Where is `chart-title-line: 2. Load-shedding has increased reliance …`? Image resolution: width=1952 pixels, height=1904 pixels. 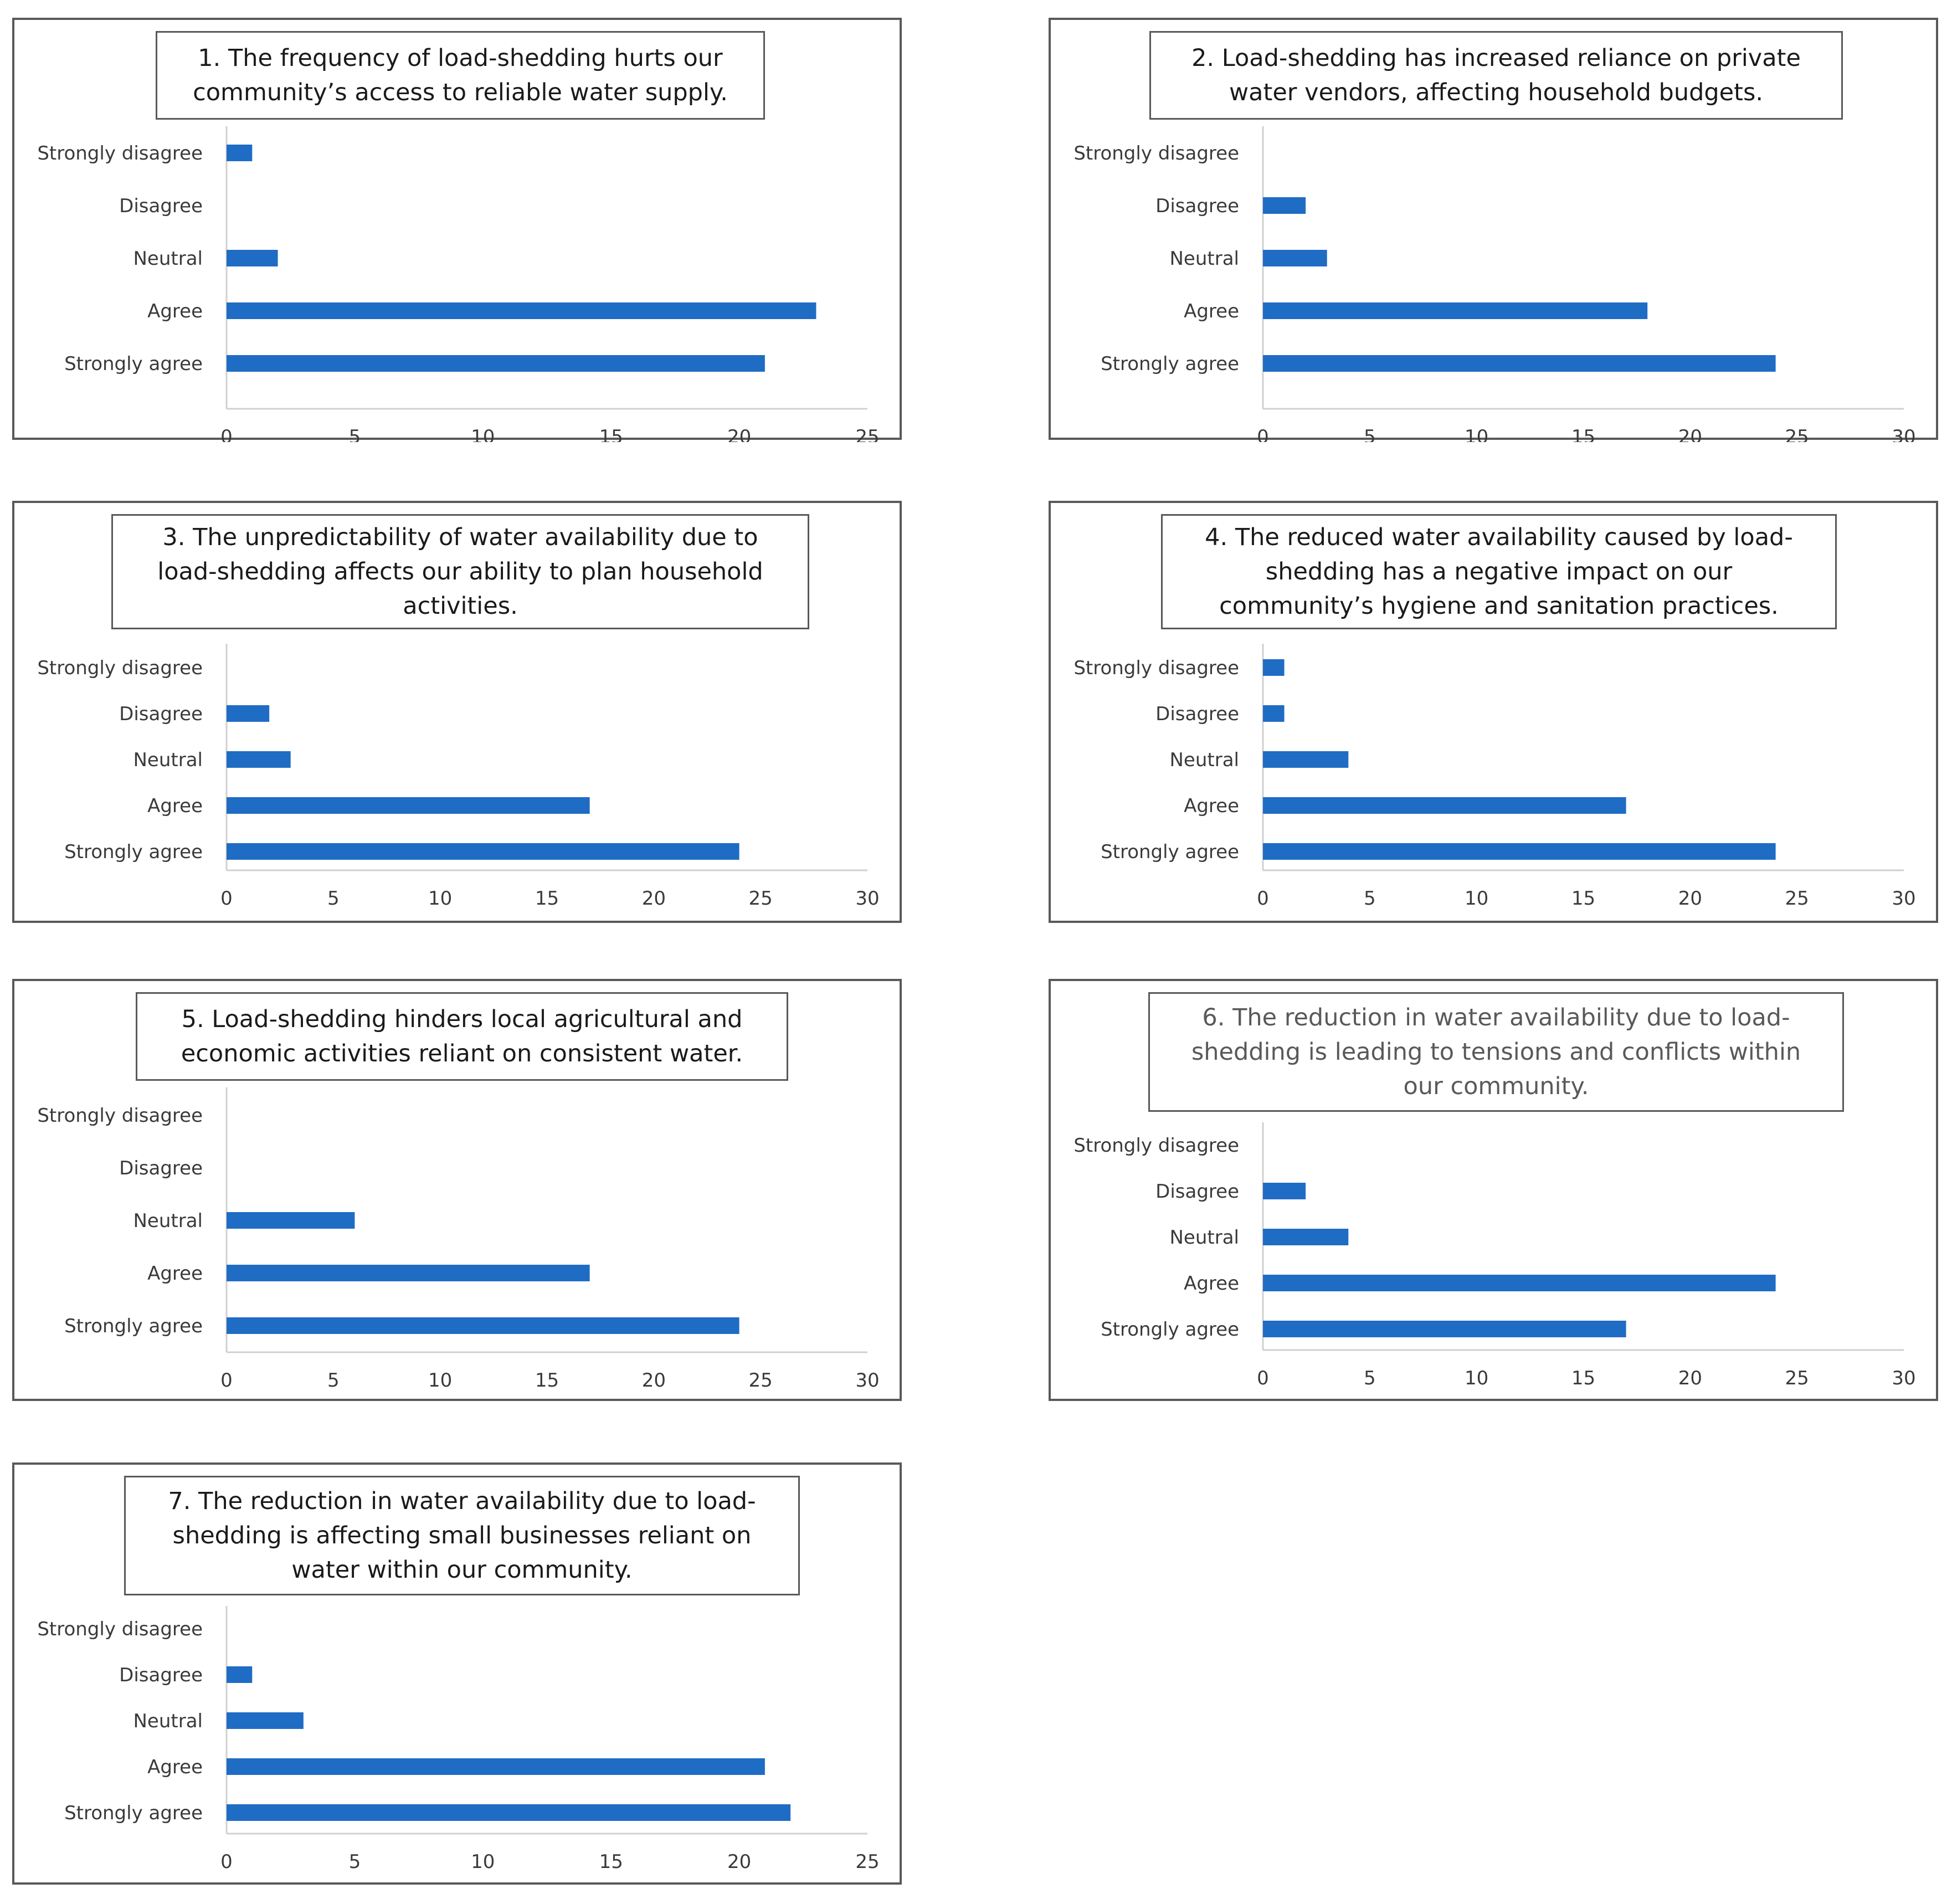
chart-title-line: 2. Load-shedding has increased reliance … is located at coordinates (1496, 58).